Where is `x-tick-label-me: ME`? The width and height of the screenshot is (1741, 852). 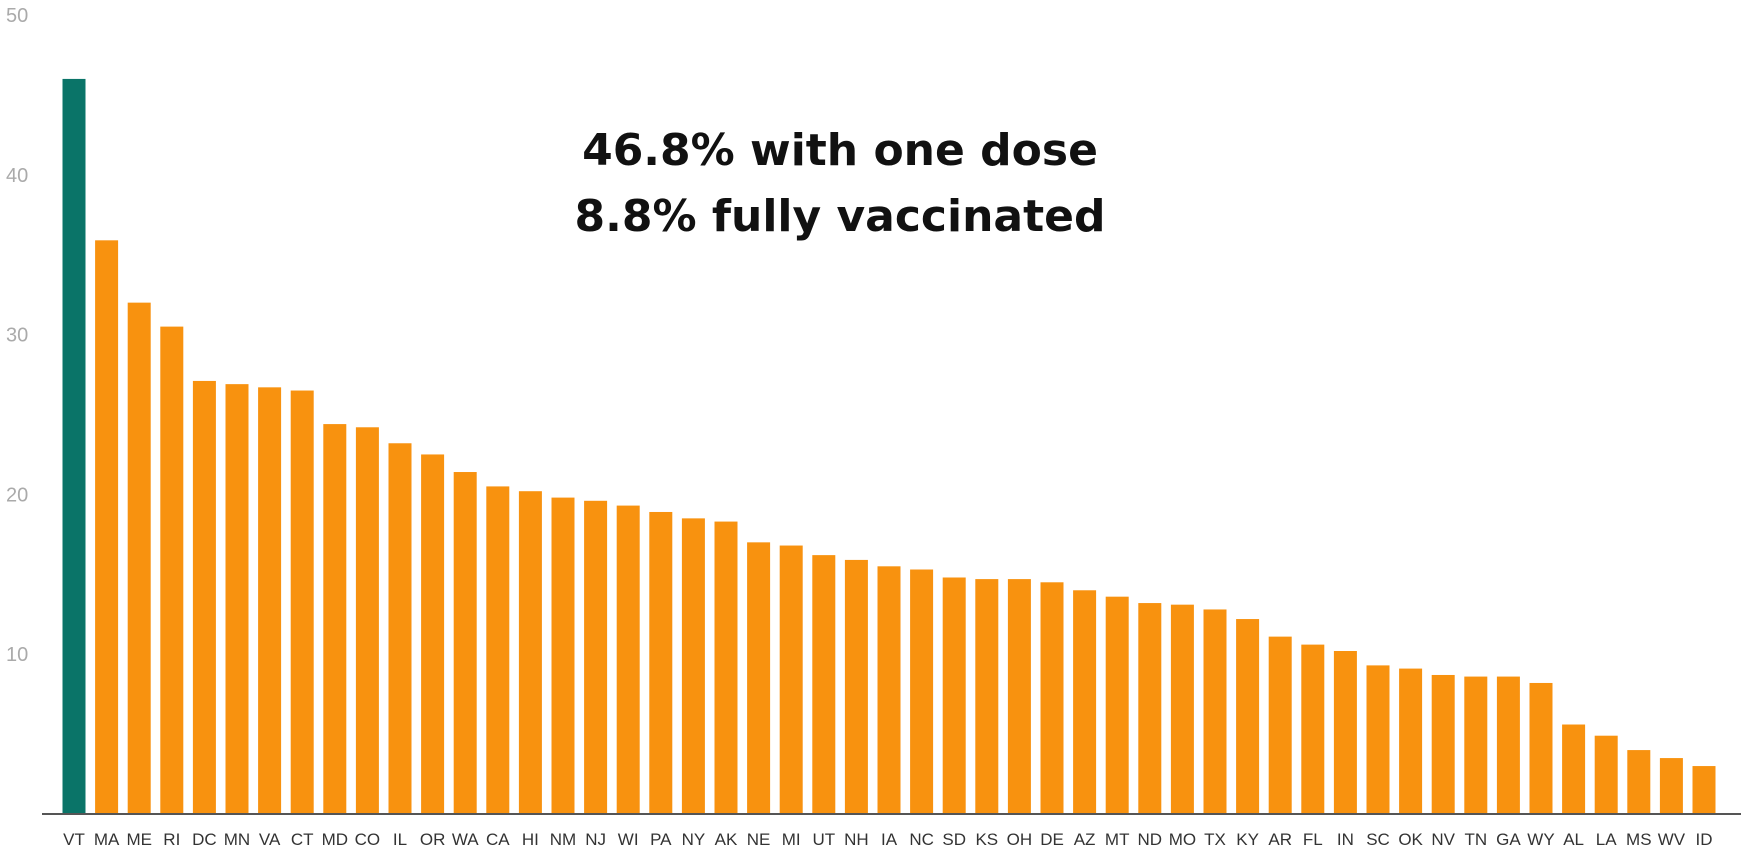
x-tick-label-me: ME is located at coordinates (139, 839).